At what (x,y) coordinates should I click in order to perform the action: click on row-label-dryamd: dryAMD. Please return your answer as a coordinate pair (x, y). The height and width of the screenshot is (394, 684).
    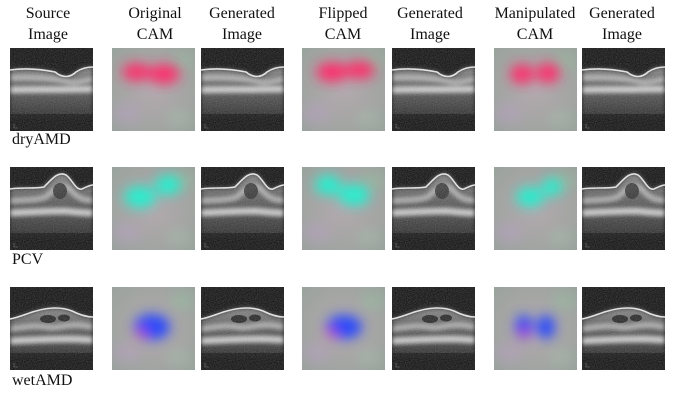
    Looking at the image, I should click on (41, 139).